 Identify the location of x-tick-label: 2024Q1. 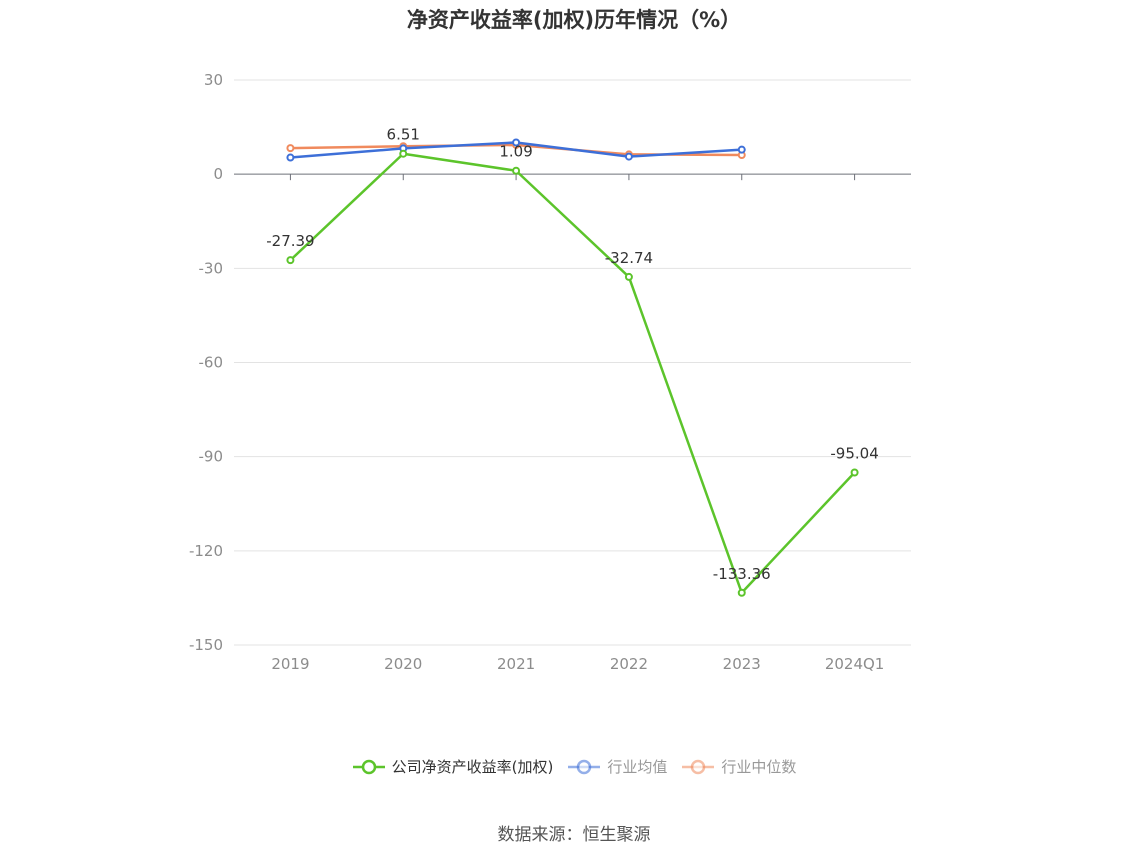
(855, 664).